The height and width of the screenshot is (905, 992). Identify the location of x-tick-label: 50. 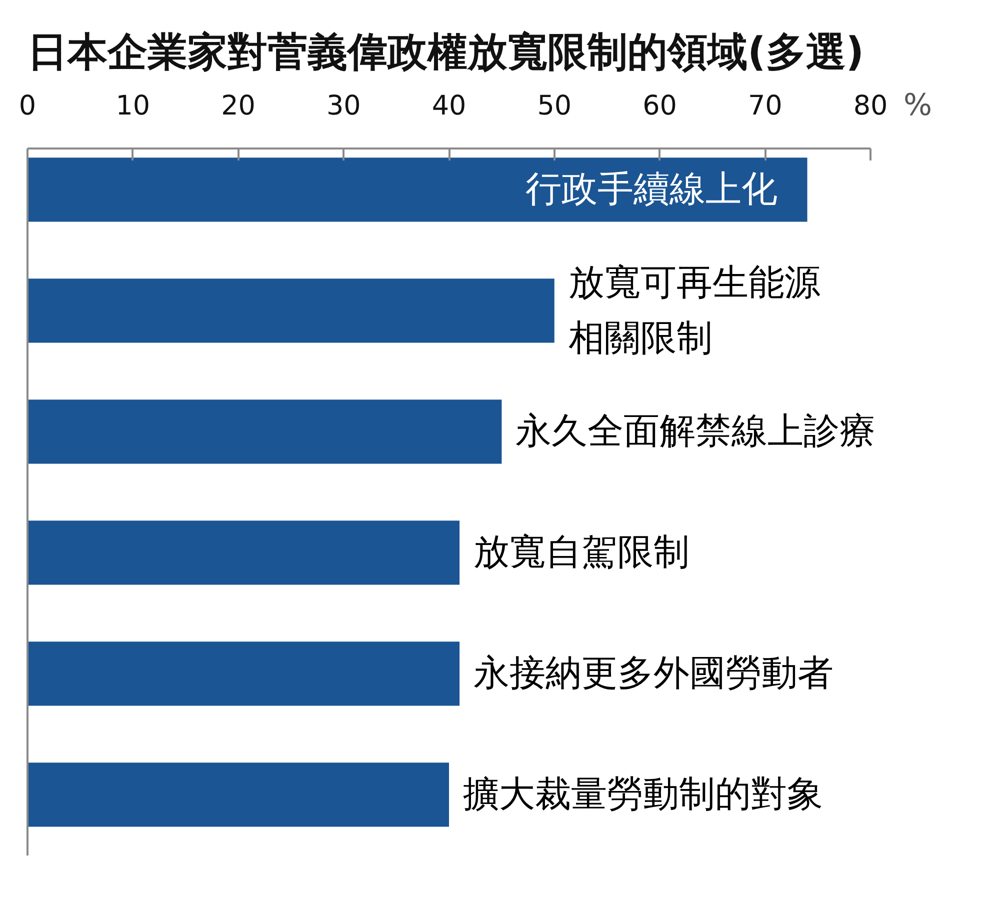
(554, 106).